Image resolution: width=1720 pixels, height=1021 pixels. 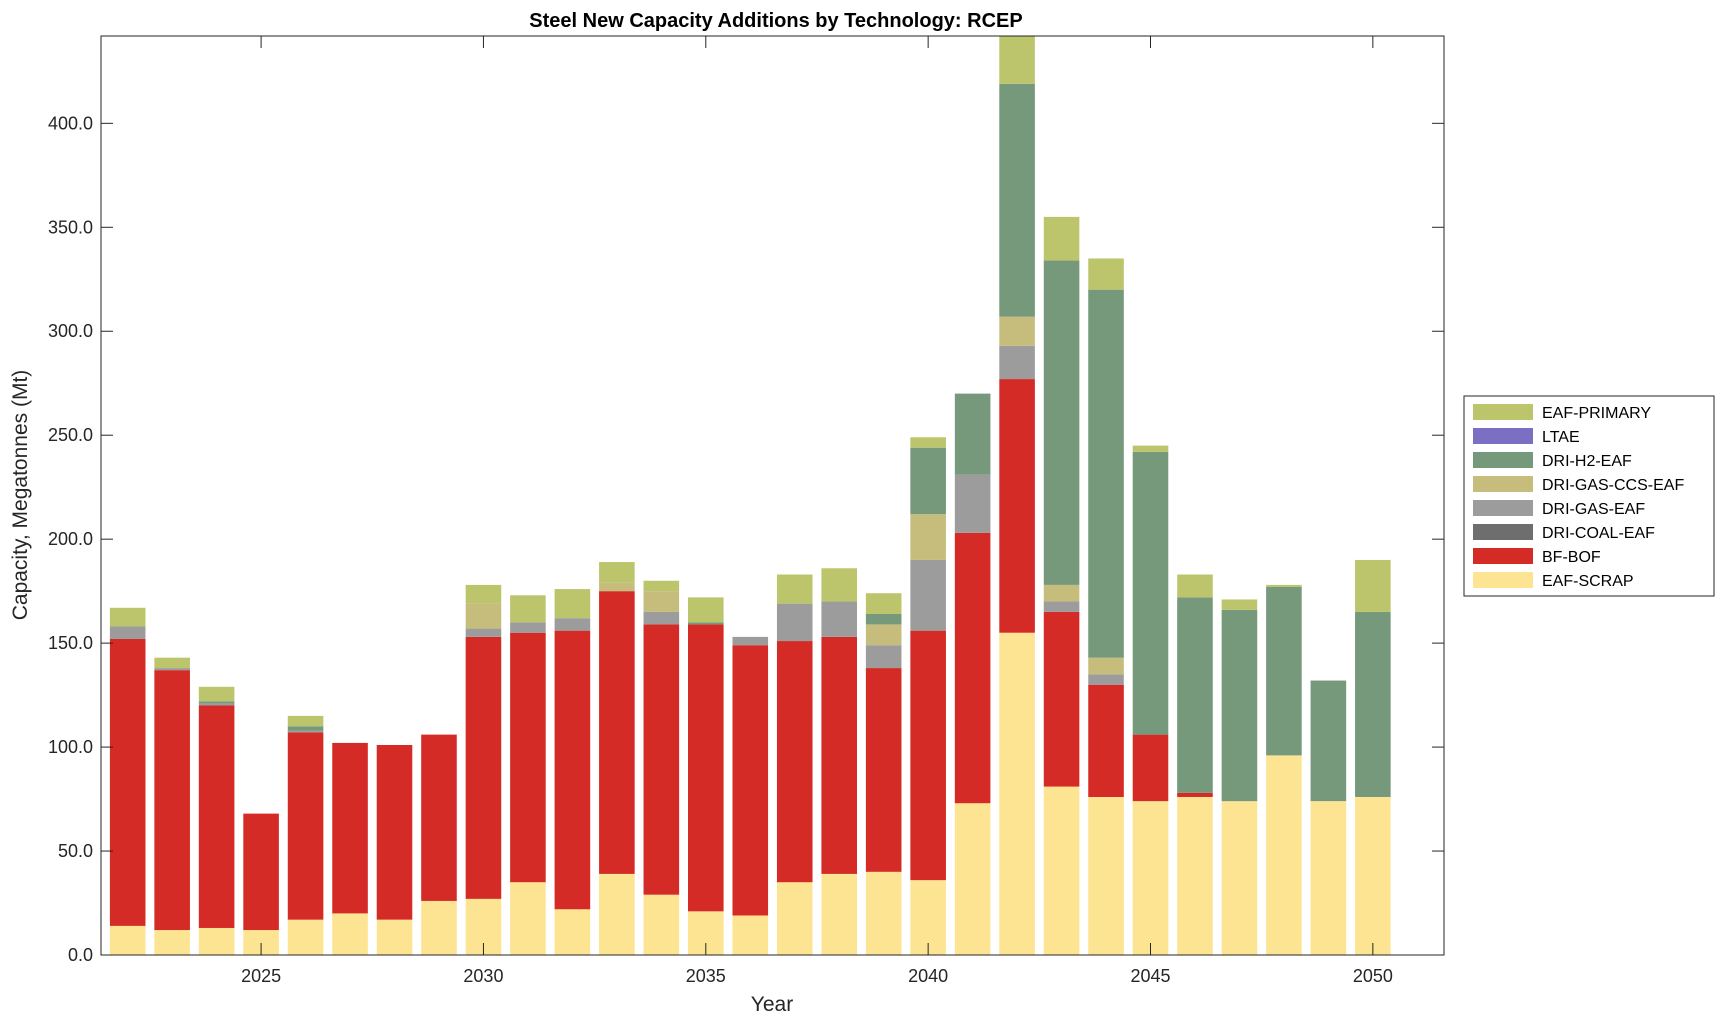 I want to click on bar-eaf-scrap-2024, so click(x=216, y=941).